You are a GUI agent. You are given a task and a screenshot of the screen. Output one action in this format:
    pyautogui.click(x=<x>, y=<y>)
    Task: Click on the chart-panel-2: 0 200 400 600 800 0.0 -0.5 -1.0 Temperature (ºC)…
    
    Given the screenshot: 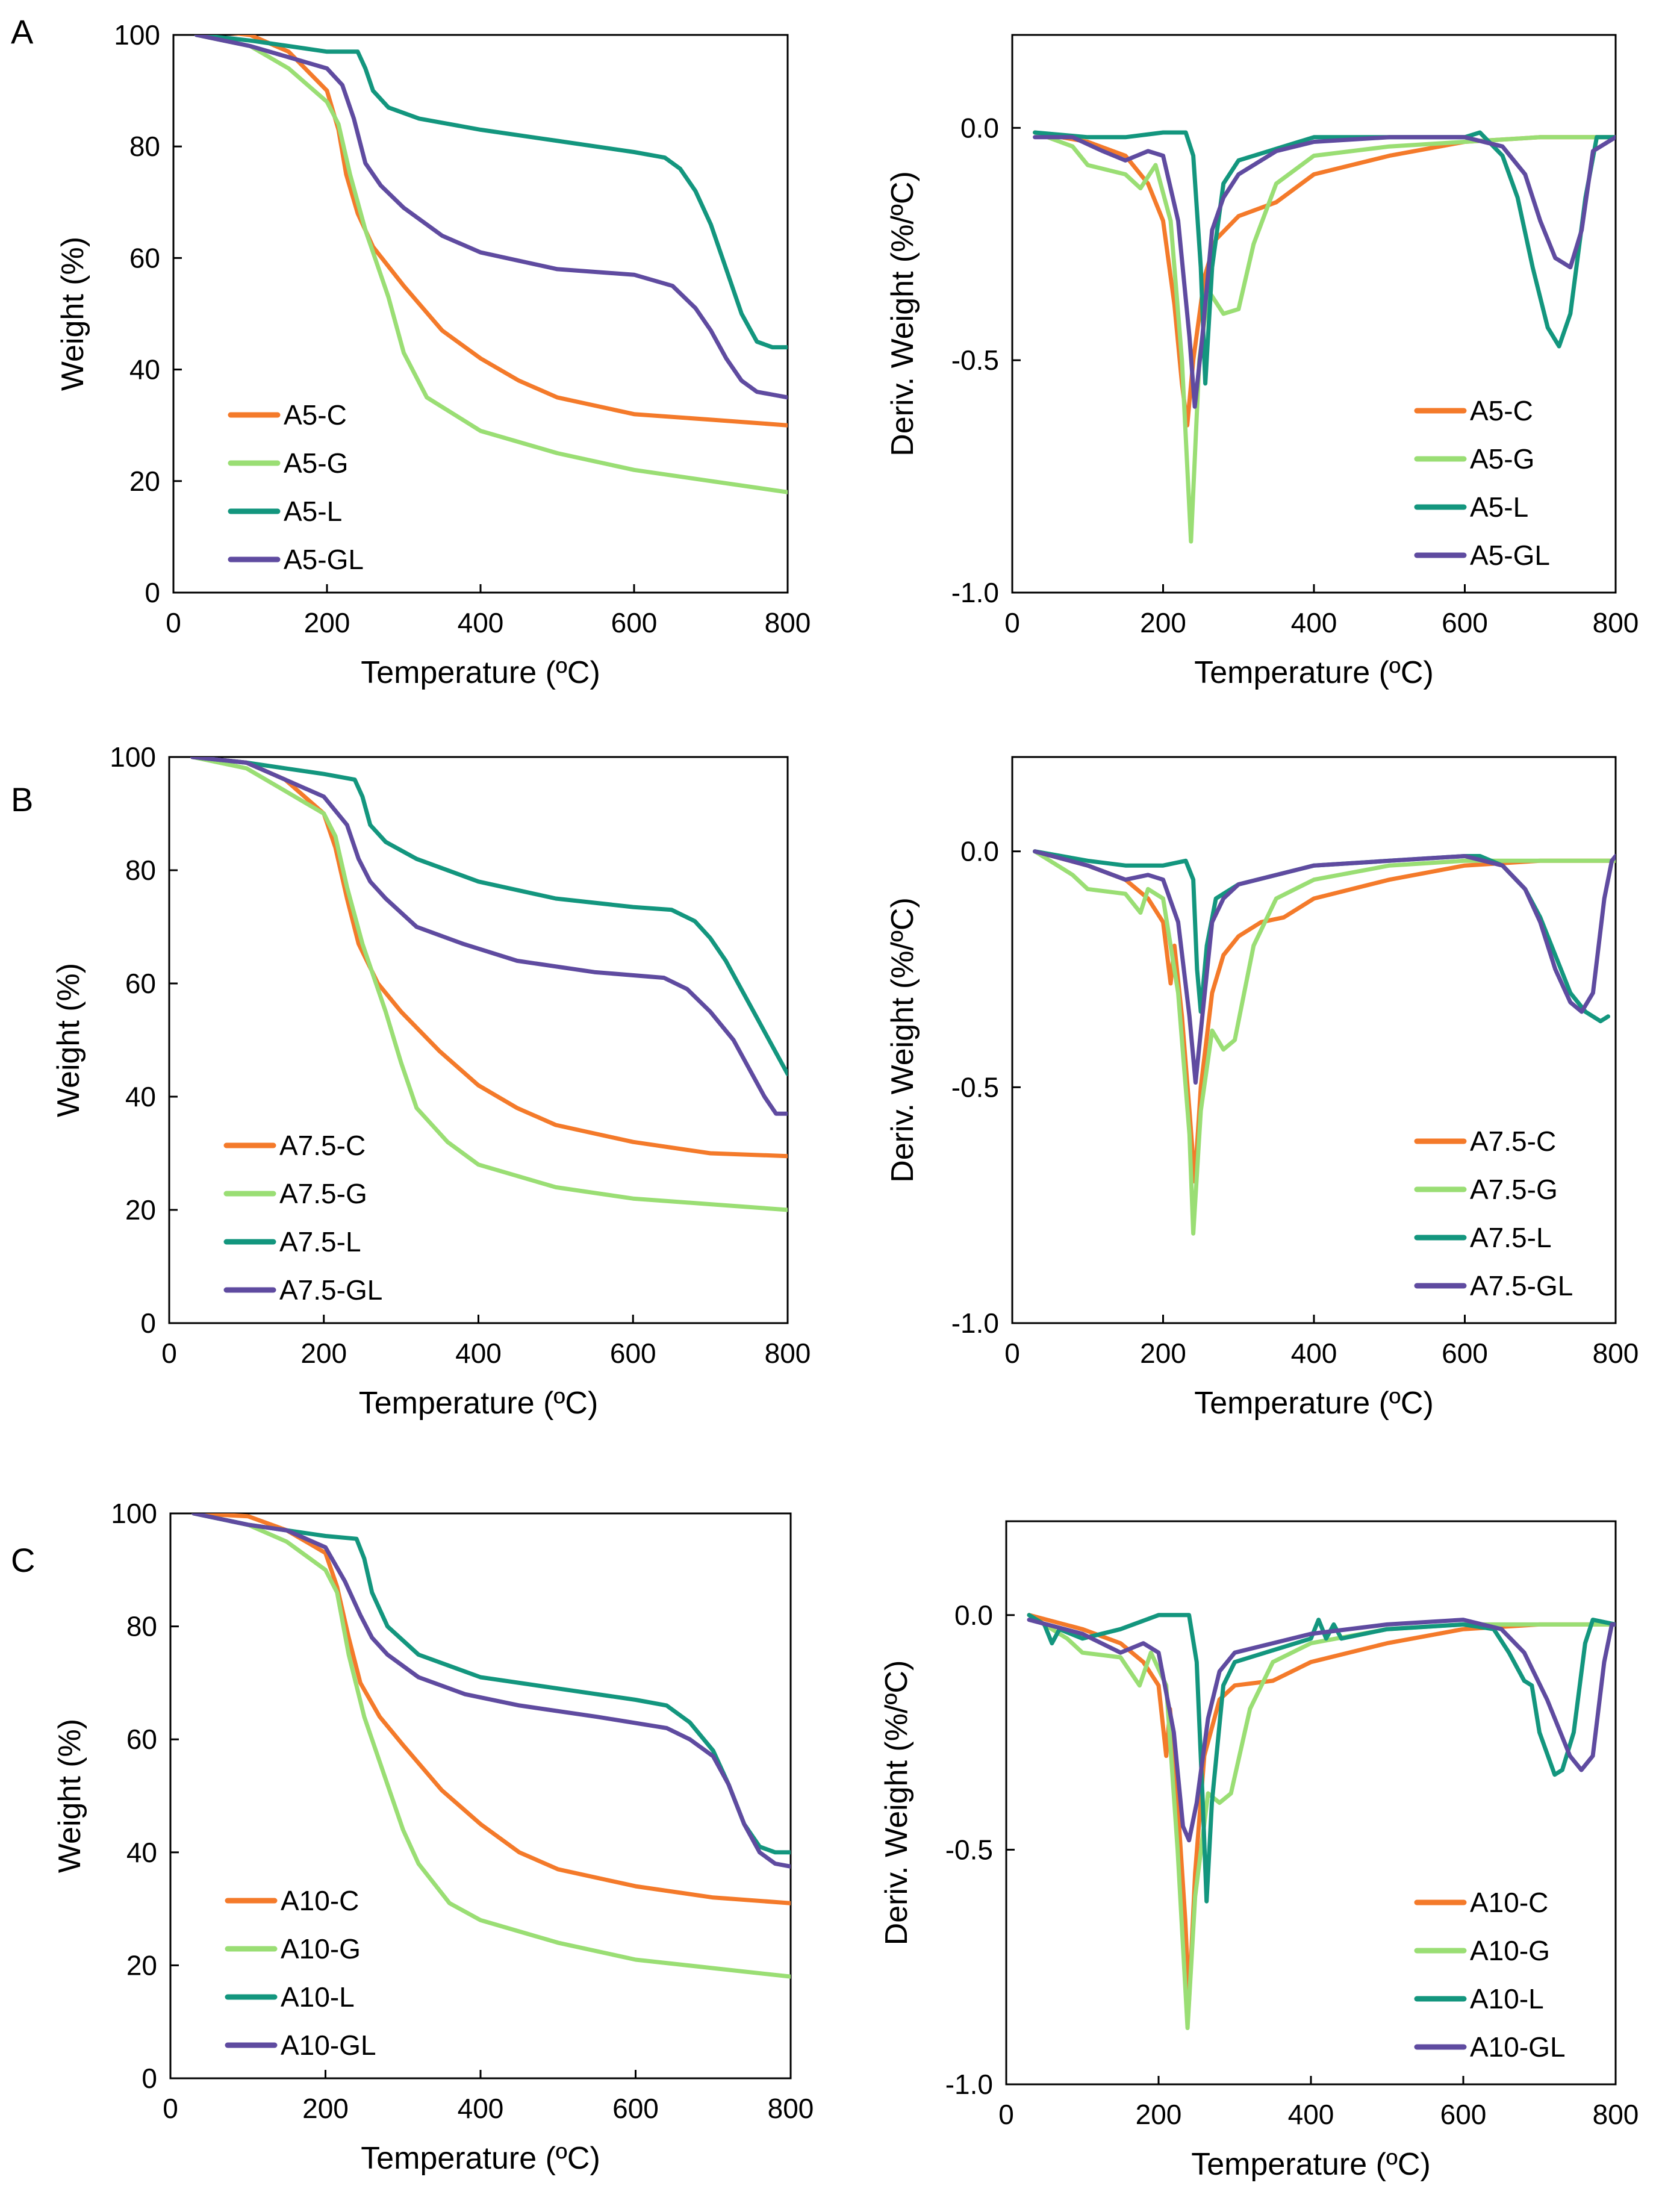 What is the action you would take?
    pyautogui.click(x=1262, y=362)
    